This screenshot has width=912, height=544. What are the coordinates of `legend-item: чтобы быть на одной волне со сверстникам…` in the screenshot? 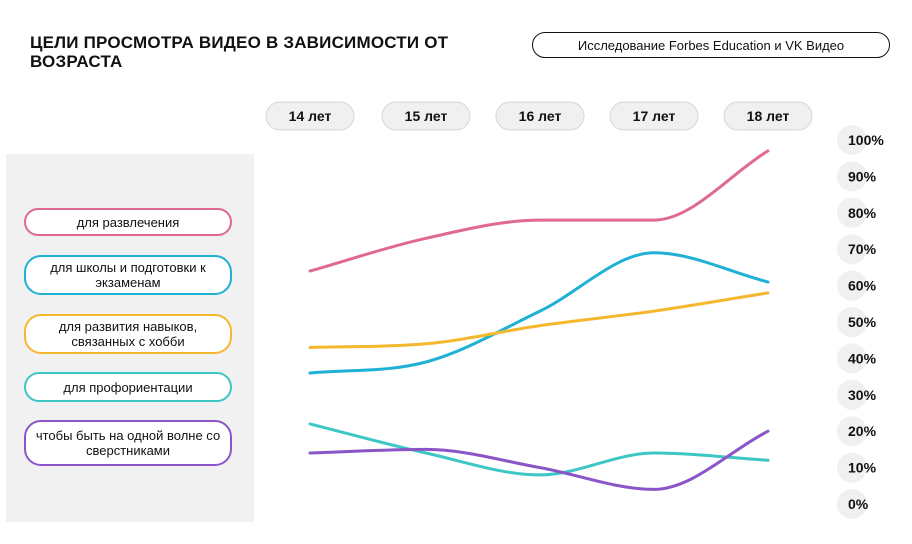 It's located at (128, 443).